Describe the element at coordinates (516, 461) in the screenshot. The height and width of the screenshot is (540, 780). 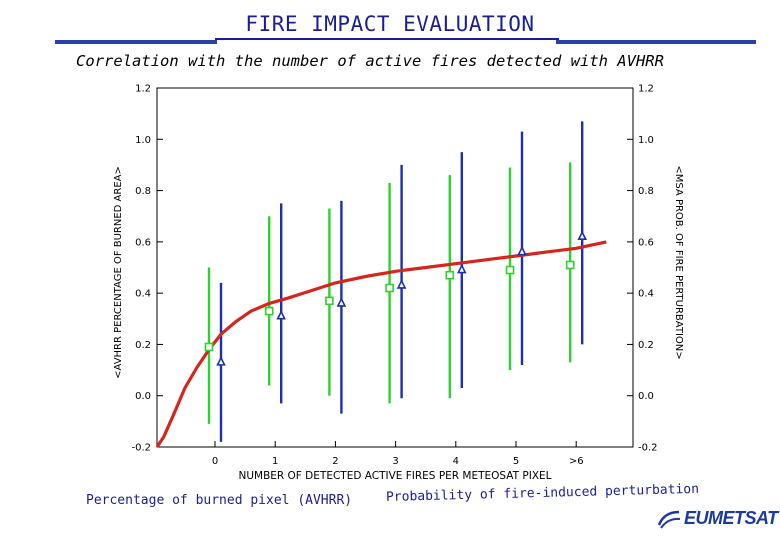
I see `x-tick-label: 5` at that location.